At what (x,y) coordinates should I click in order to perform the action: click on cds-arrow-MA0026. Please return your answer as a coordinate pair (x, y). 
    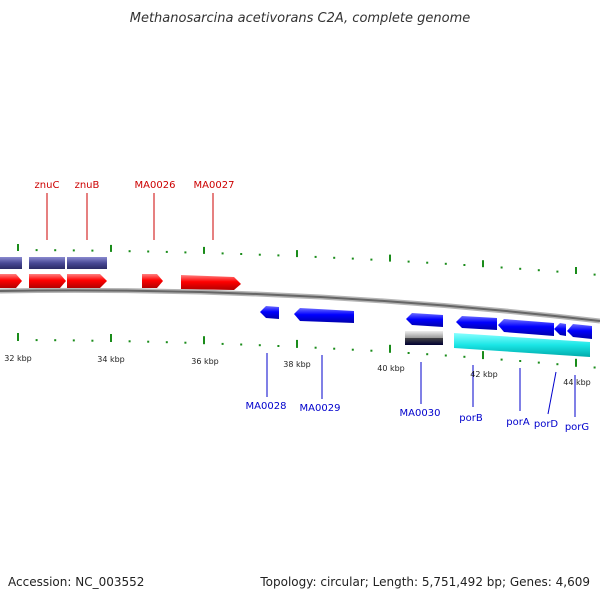
    Looking at the image, I should click on (152, 281).